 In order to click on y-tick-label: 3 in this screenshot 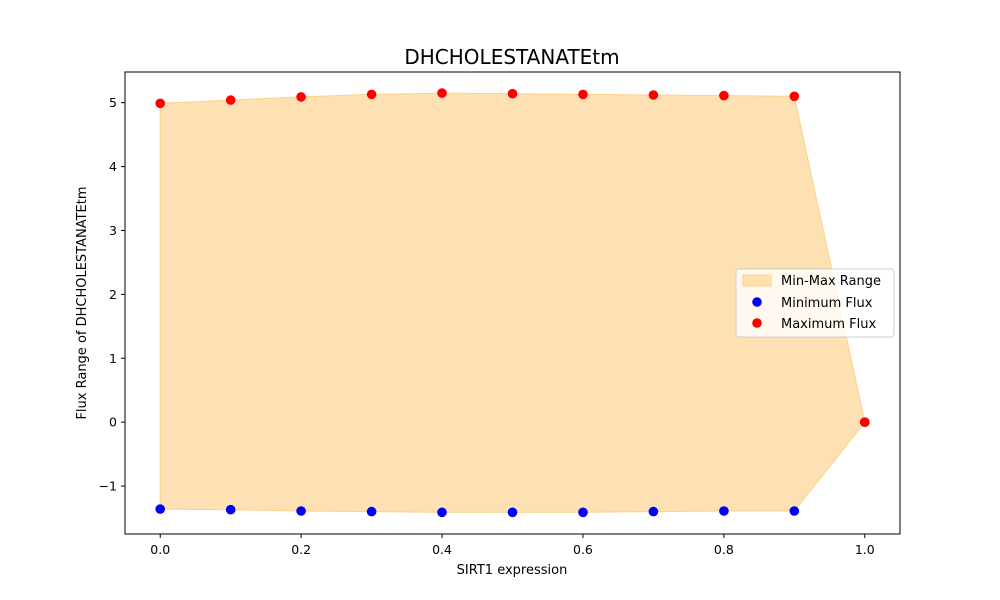, I will do `click(113, 230)`.